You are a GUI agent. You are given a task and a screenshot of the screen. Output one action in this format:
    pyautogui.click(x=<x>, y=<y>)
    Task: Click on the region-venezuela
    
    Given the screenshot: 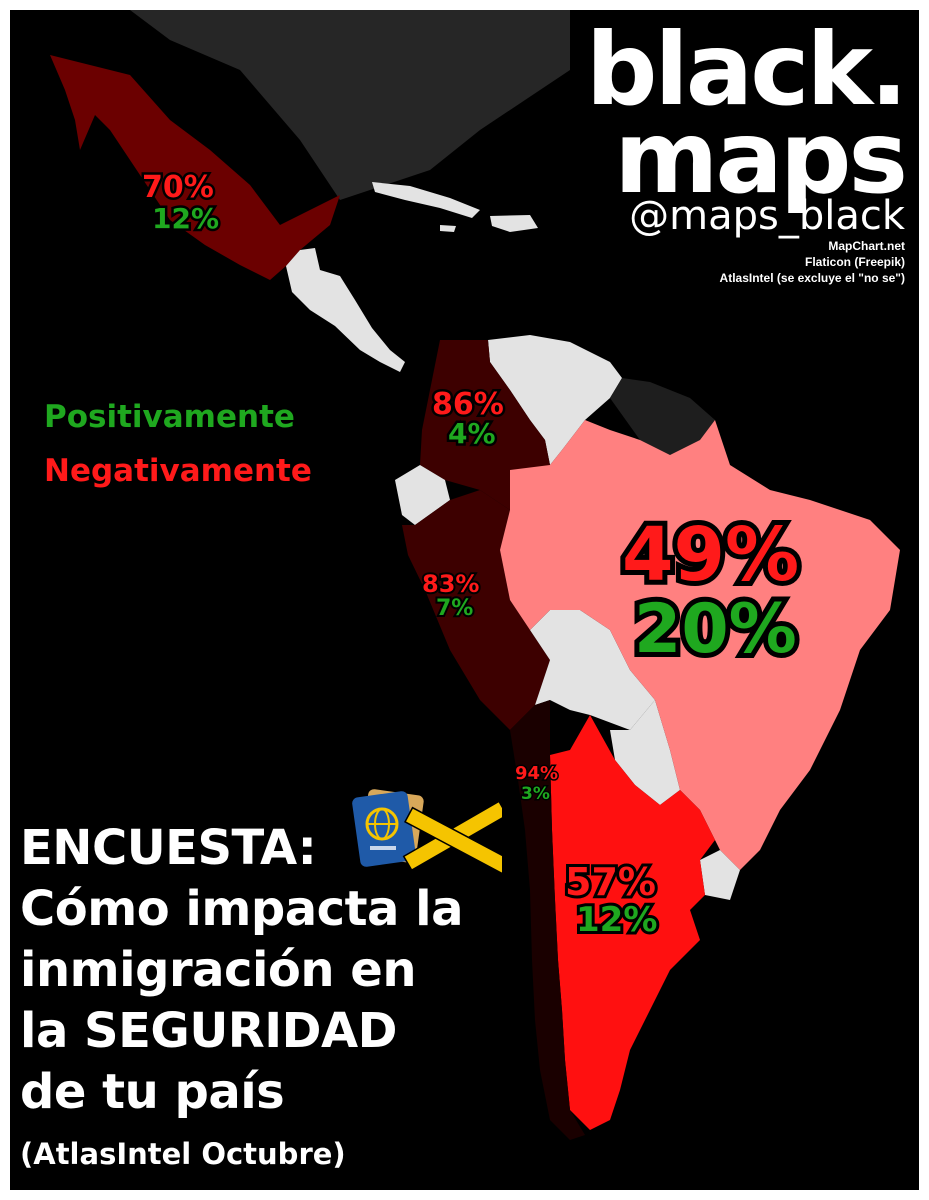 What is the action you would take?
    pyautogui.click(x=555, y=400)
    